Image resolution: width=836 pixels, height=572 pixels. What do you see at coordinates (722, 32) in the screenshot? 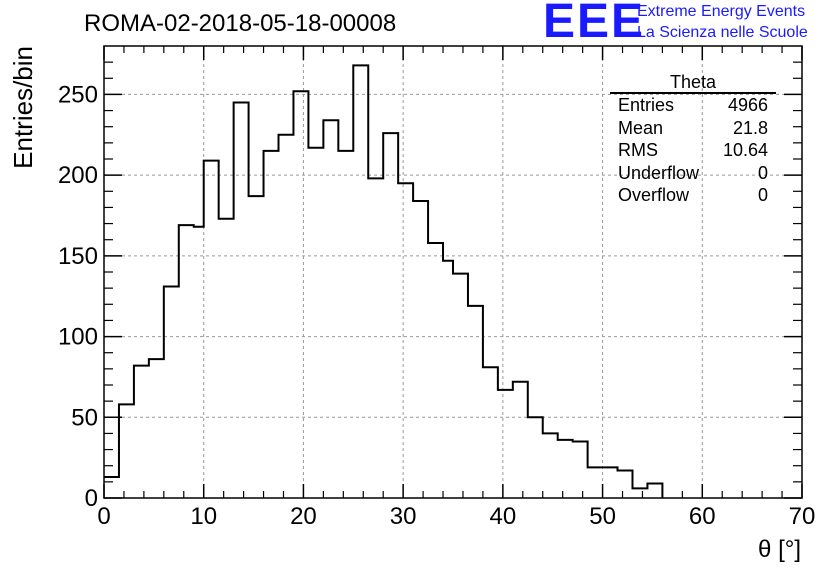
I see `logo-subtitle-line2: La Scienza nelle Scuole` at bounding box center [722, 32].